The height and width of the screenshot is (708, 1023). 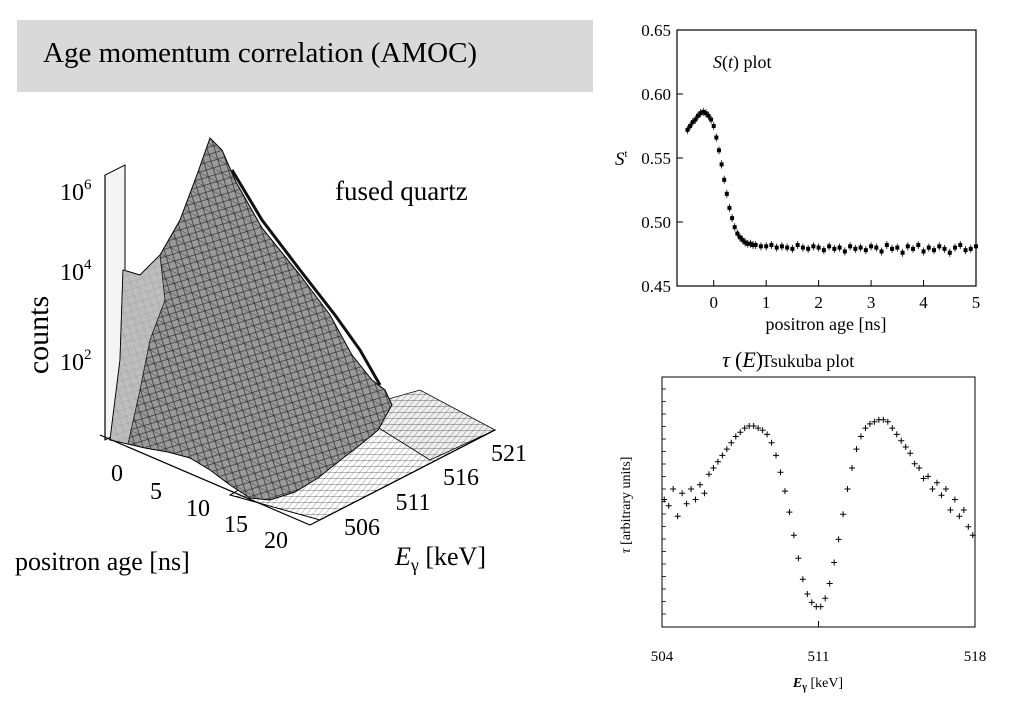 What do you see at coordinates (826, 324) in the screenshot?
I see `st-x-axis-label: positron age [ns]` at bounding box center [826, 324].